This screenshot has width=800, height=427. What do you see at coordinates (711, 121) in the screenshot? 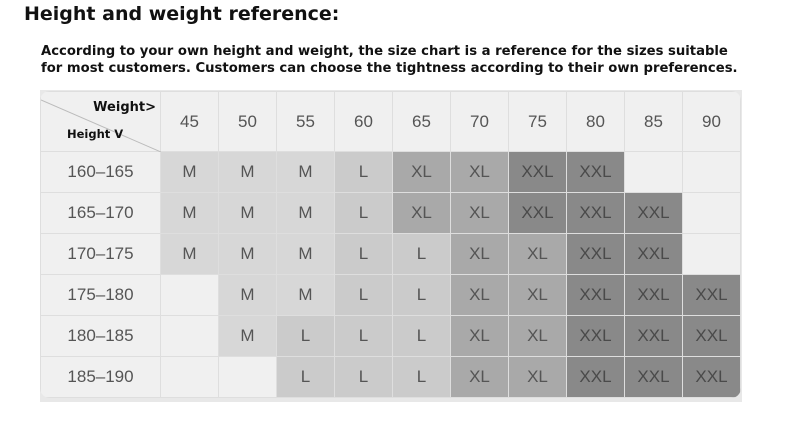
I see `weight-header: 90` at bounding box center [711, 121].